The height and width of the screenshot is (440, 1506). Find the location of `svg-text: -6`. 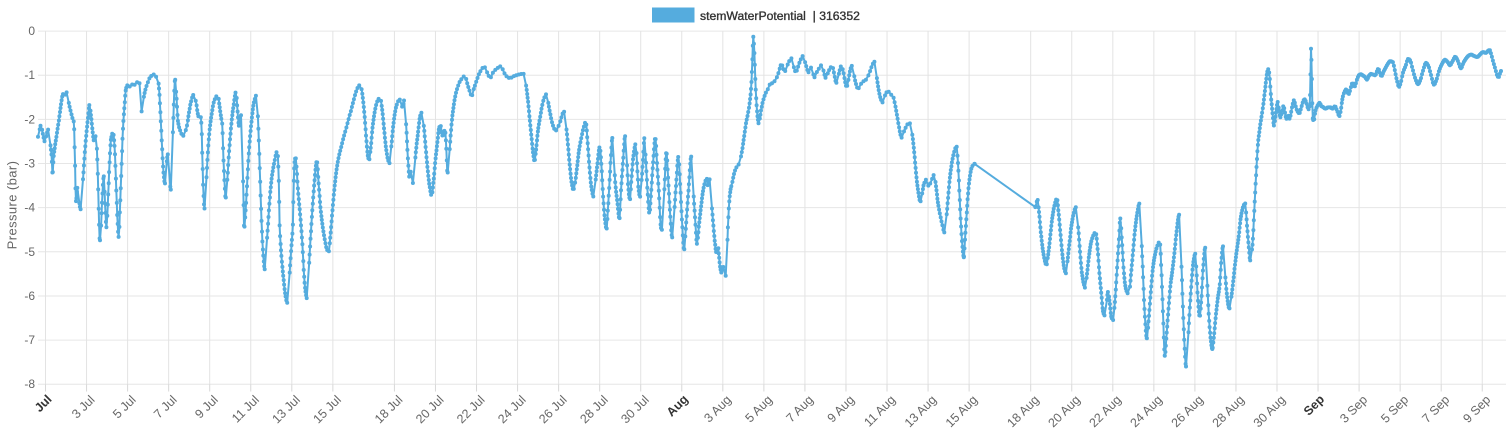

svg-text: -6 is located at coordinates (29, 296).